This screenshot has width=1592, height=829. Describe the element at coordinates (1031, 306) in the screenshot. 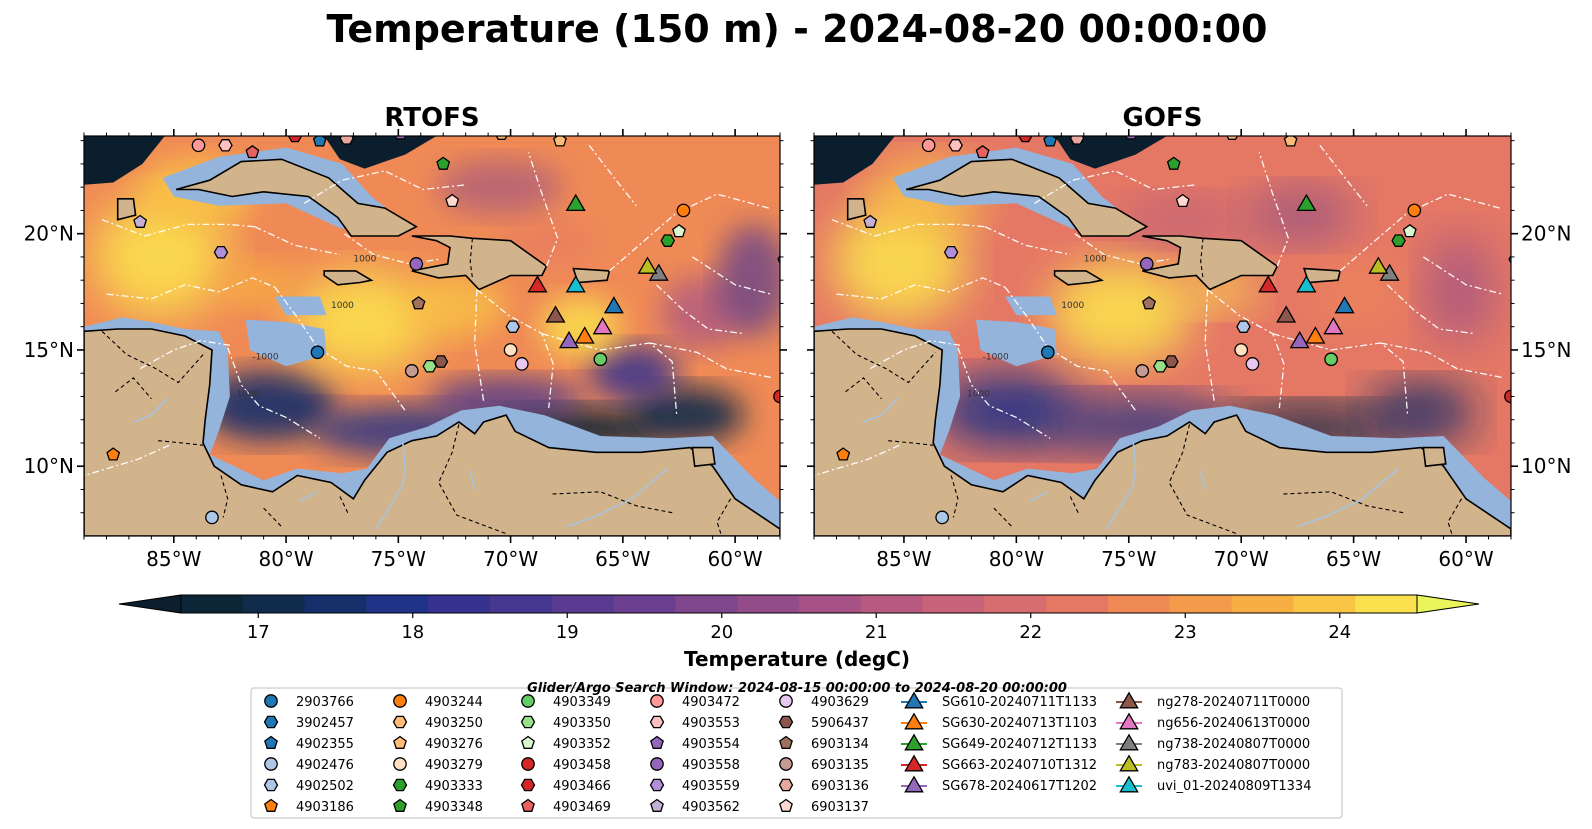

I see `shallow-shelf` at that location.